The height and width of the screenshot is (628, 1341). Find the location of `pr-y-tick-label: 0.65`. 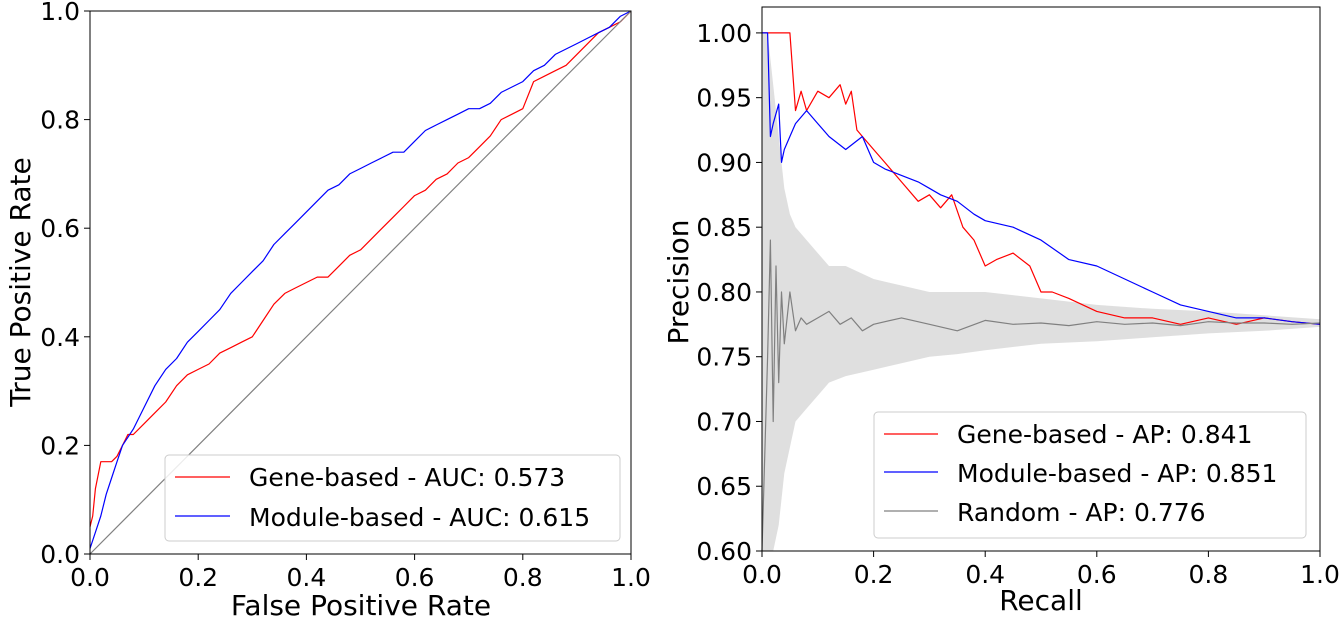

pr-y-tick-label: 0.65 is located at coordinates (724, 486).